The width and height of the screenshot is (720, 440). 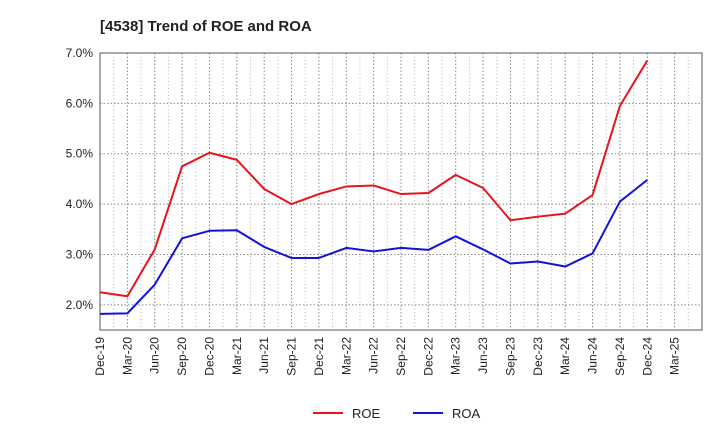 I want to click on x-tick-label: Mar-23, so click(x=456, y=356).